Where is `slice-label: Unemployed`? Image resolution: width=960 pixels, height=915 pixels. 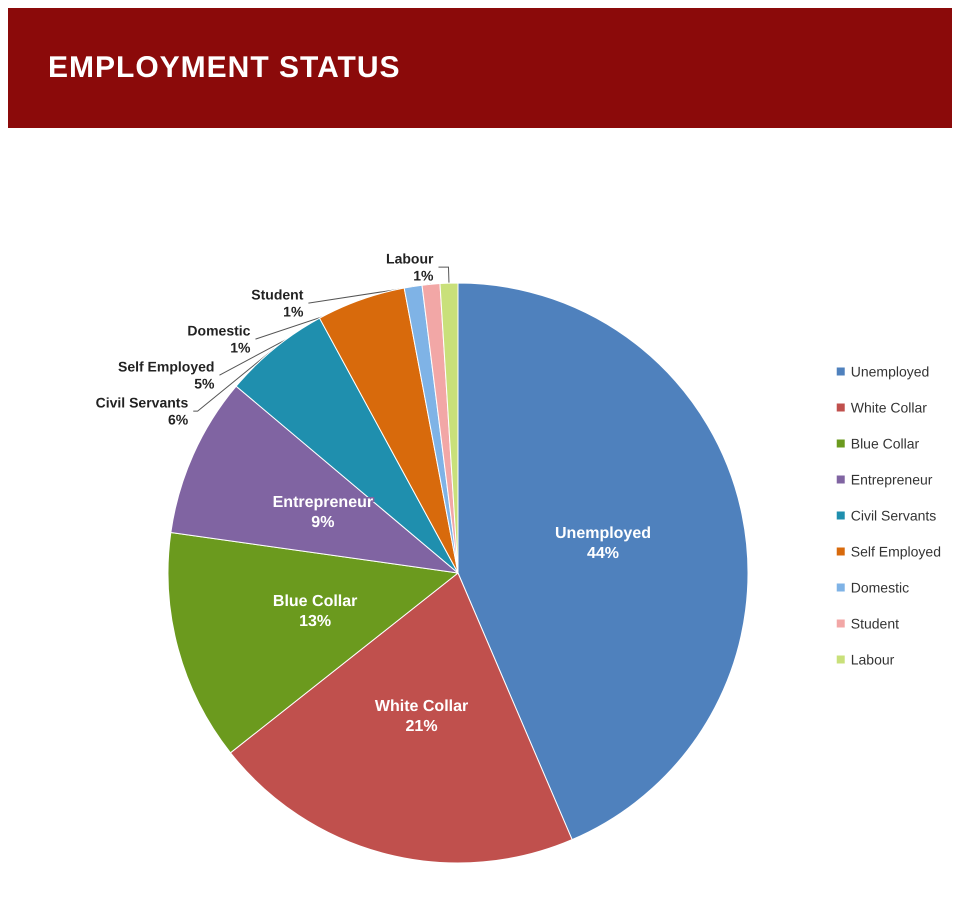 slice-label: Unemployed is located at coordinates (602, 533).